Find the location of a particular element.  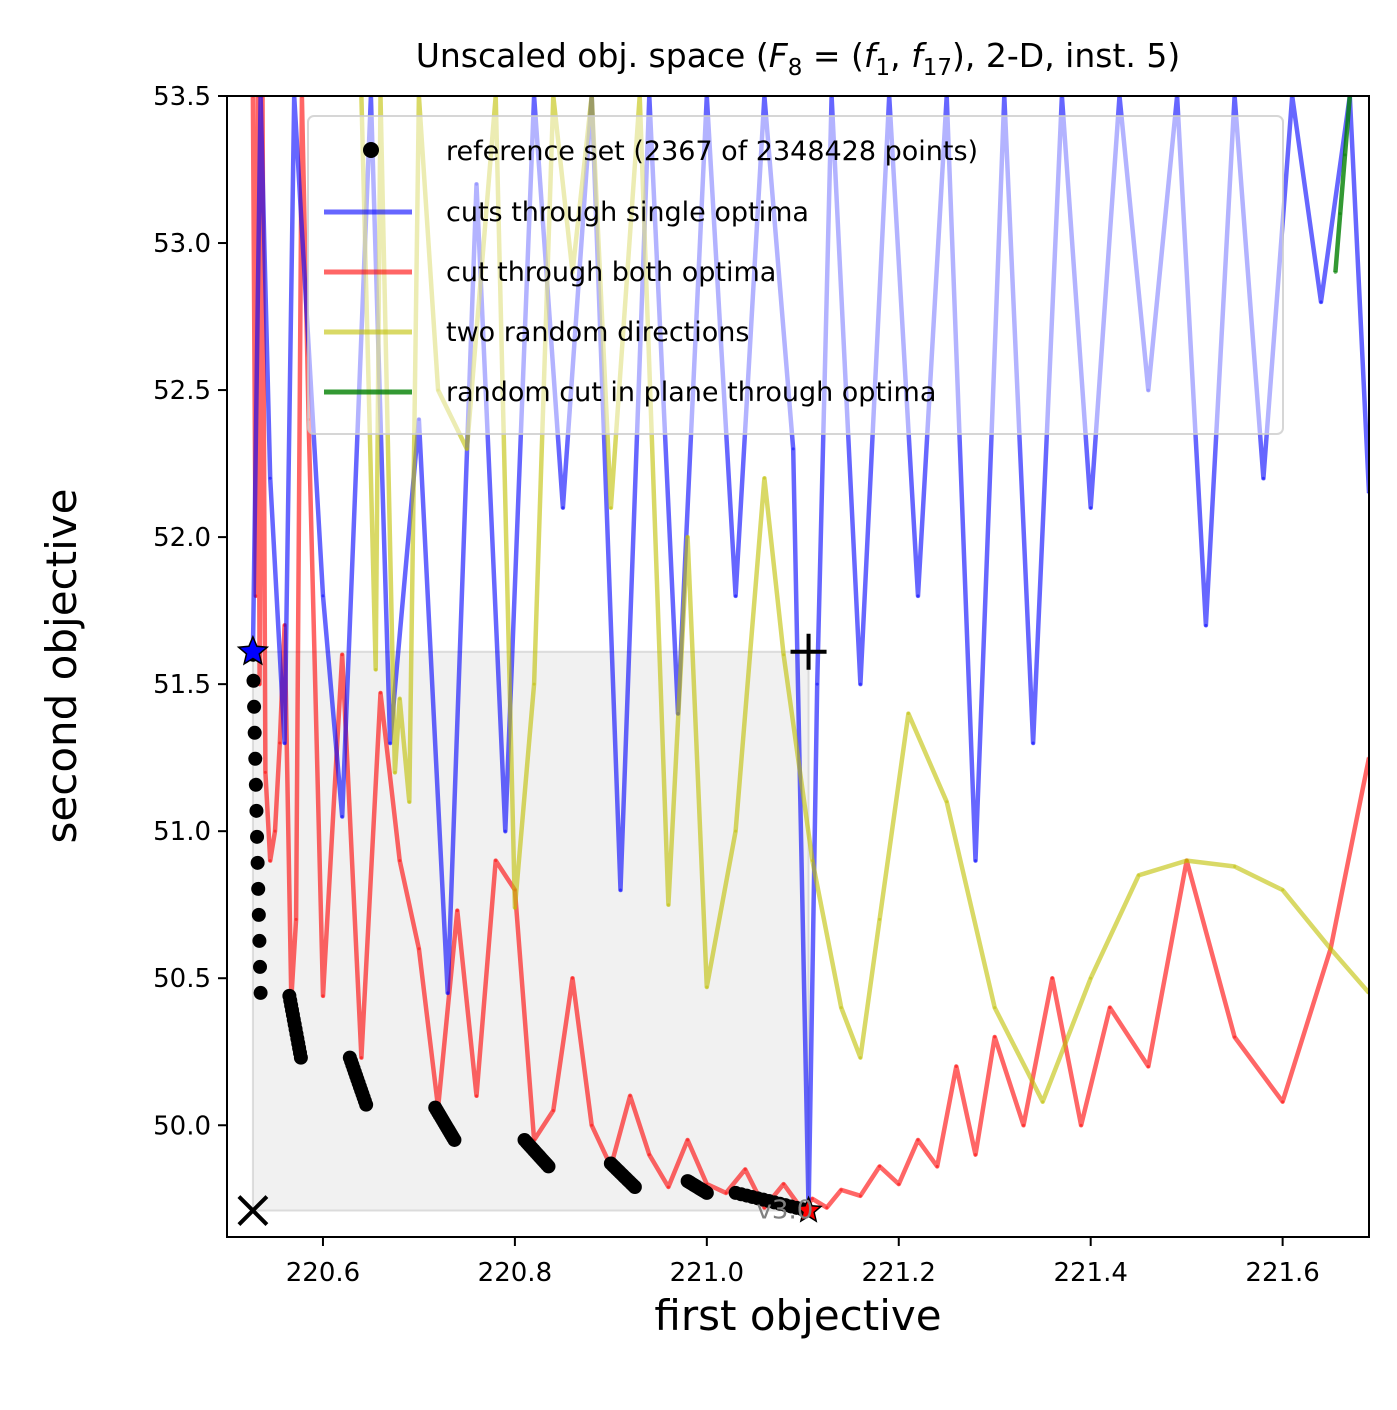

legend-marker-reference-set is located at coordinates (371, 150).